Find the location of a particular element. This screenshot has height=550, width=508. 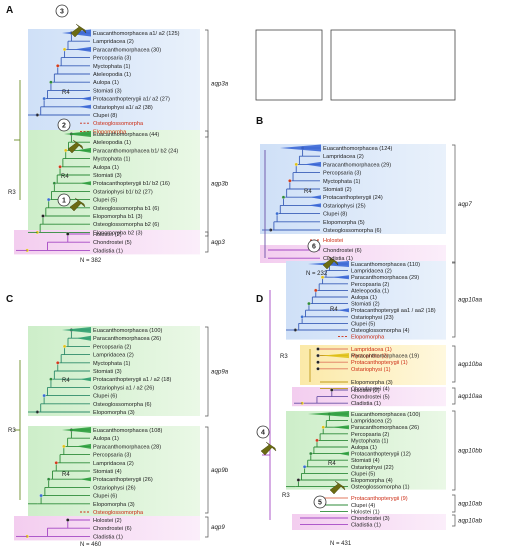

sample-count-c: N = 460 is located at coordinates (91, 545).